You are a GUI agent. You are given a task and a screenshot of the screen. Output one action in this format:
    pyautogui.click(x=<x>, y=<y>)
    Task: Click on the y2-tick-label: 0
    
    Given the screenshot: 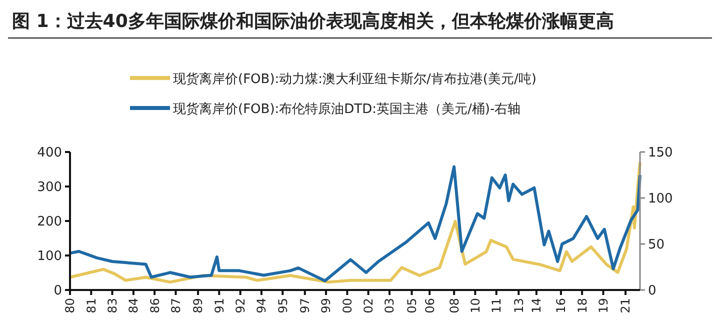 What is the action you would take?
    pyautogui.click(x=652, y=291)
    